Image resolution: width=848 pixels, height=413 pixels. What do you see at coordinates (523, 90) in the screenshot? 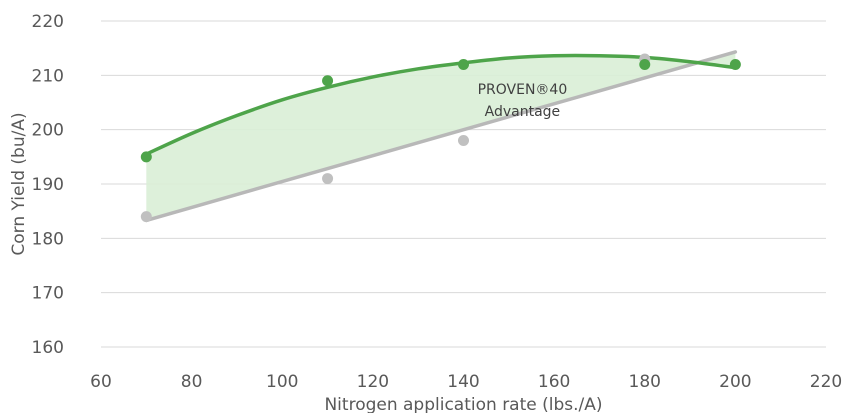
I see `annotation-line-1: PROVEN®40` at bounding box center [523, 90].